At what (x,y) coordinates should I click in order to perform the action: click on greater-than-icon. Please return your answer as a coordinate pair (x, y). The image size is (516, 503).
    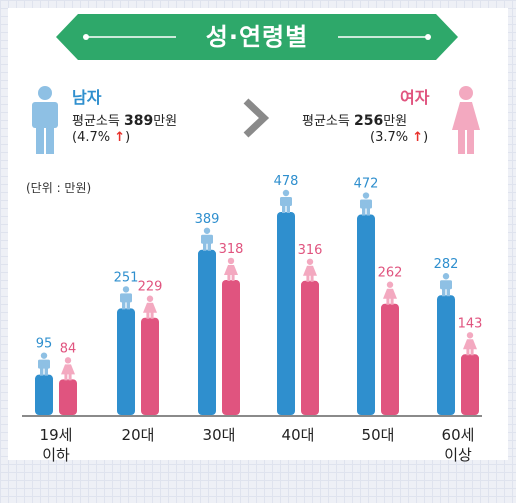
    Looking at the image, I should click on (256, 118).